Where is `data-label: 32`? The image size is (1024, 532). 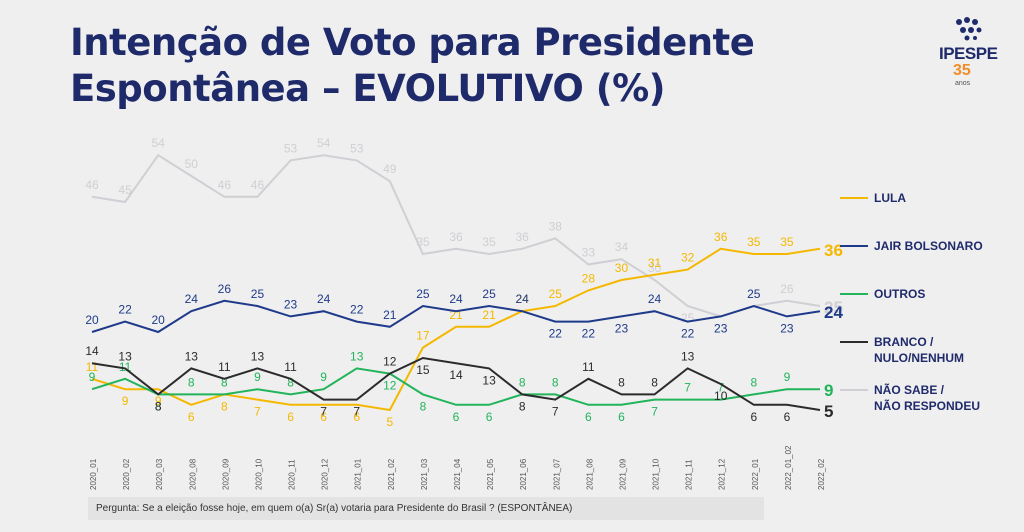 data-label: 32 is located at coordinates (688, 258).